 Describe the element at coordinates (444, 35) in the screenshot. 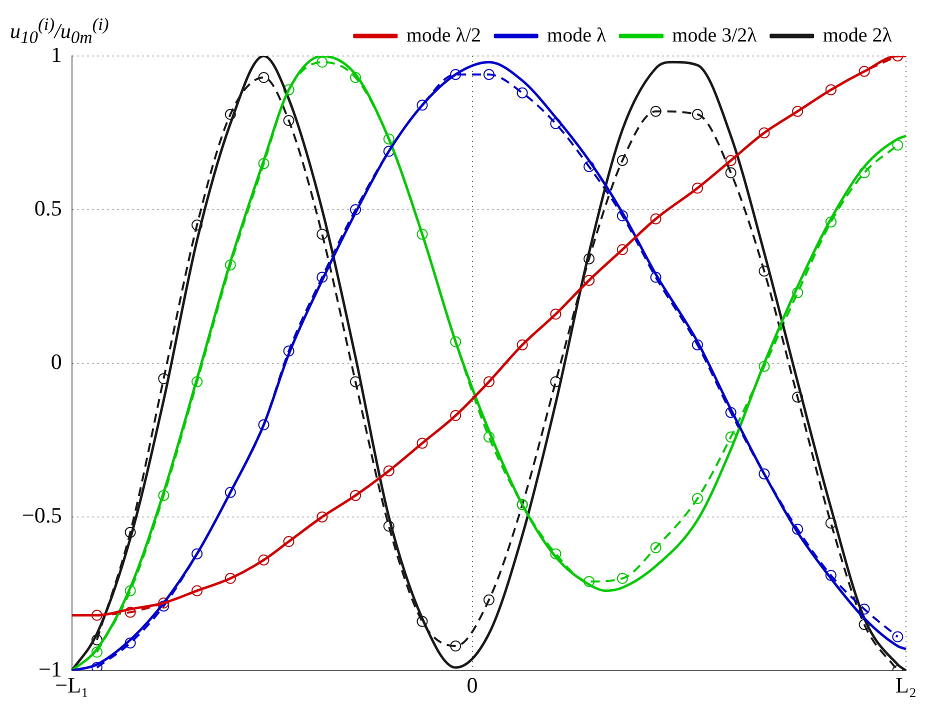

I see `legend-label: mode λ/2` at that location.